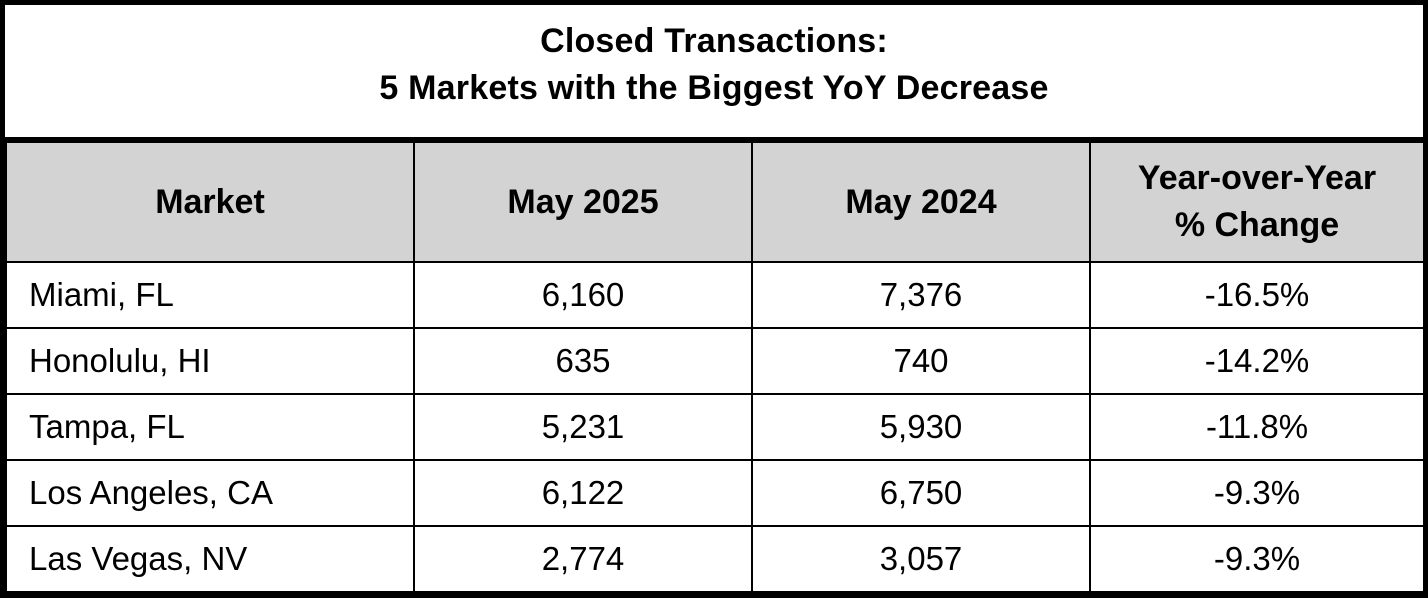 This screenshot has width=1428, height=598. Describe the element at coordinates (210, 493) in the screenshot. I see `market-cell: Los Angeles, CA` at that location.